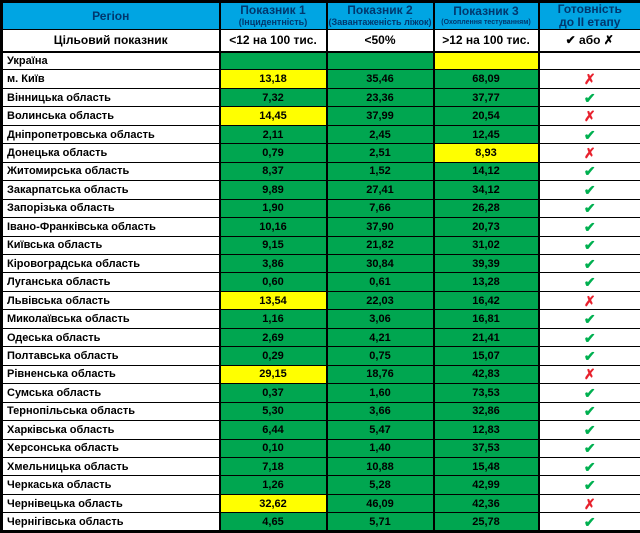 Image resolution: width=640 pixels, height=533 pixels. Describe the element at coordinates (379, 263) in the screenshot. I see `indicator2-value-cell: 30,84` at that location.